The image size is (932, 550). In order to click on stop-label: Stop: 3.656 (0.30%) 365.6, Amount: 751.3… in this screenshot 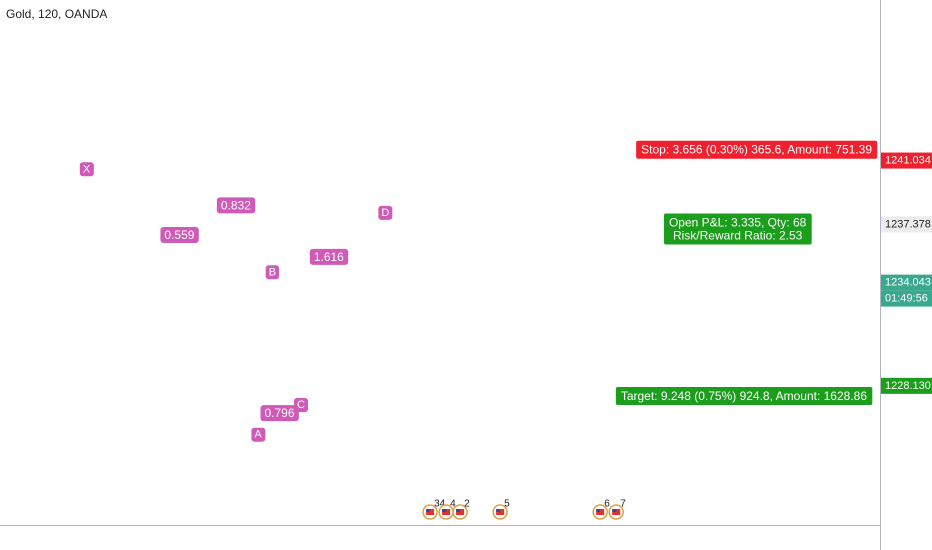, I will do `click(757, 149)`.